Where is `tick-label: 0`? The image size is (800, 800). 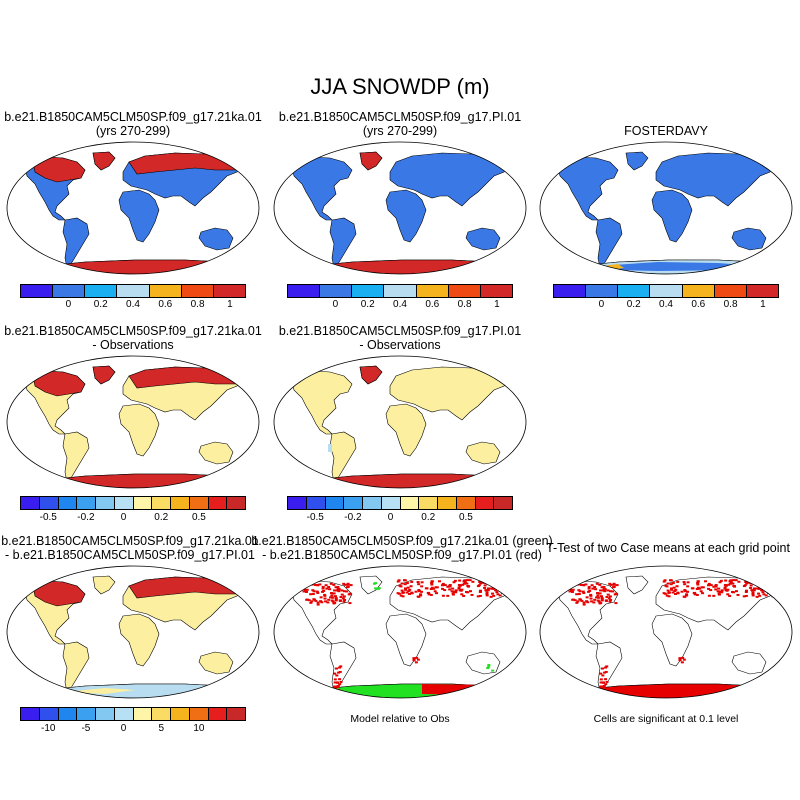 tick-label: 0 is located at coordinates (123, 728).